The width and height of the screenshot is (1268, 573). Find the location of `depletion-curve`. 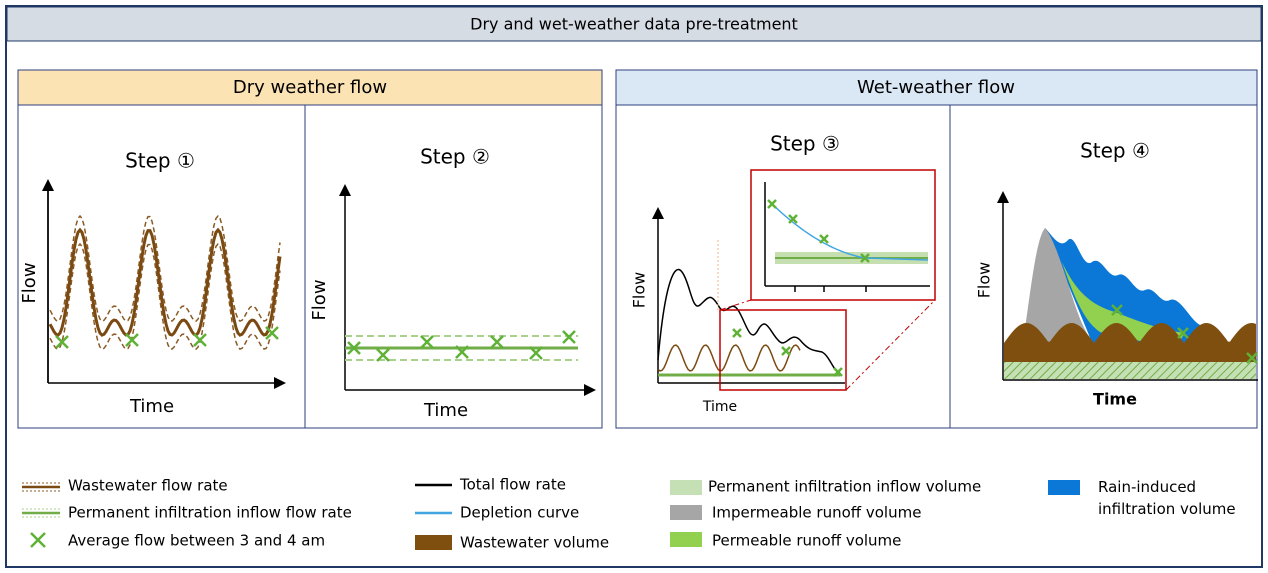

depletion-curve is located at coordinates (850, 232).